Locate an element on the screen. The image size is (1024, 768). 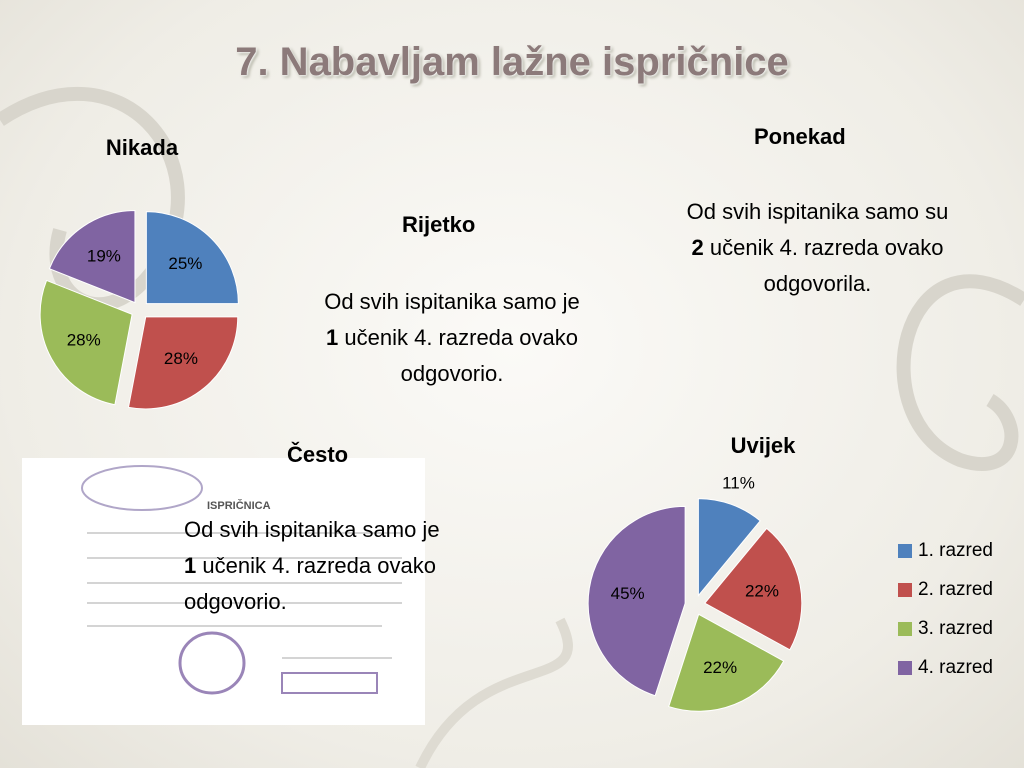
data-label: 19% is located at coordinates (104, 255).